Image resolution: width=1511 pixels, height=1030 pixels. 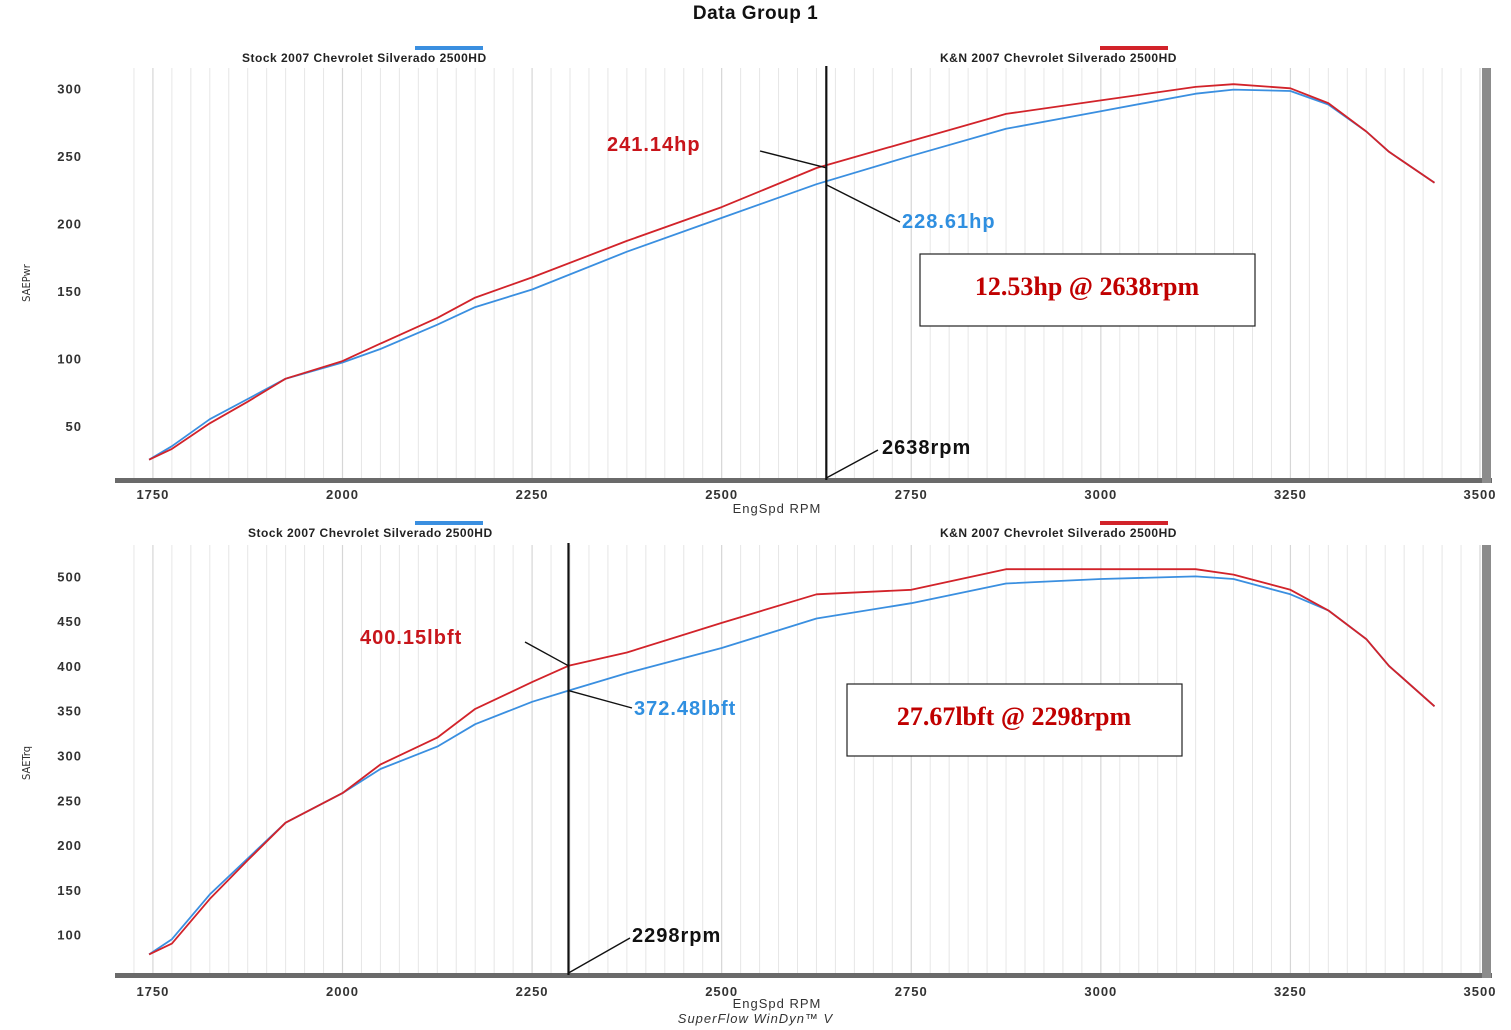 I want to click on torque-stock-leader, so click(x=600, y=699).